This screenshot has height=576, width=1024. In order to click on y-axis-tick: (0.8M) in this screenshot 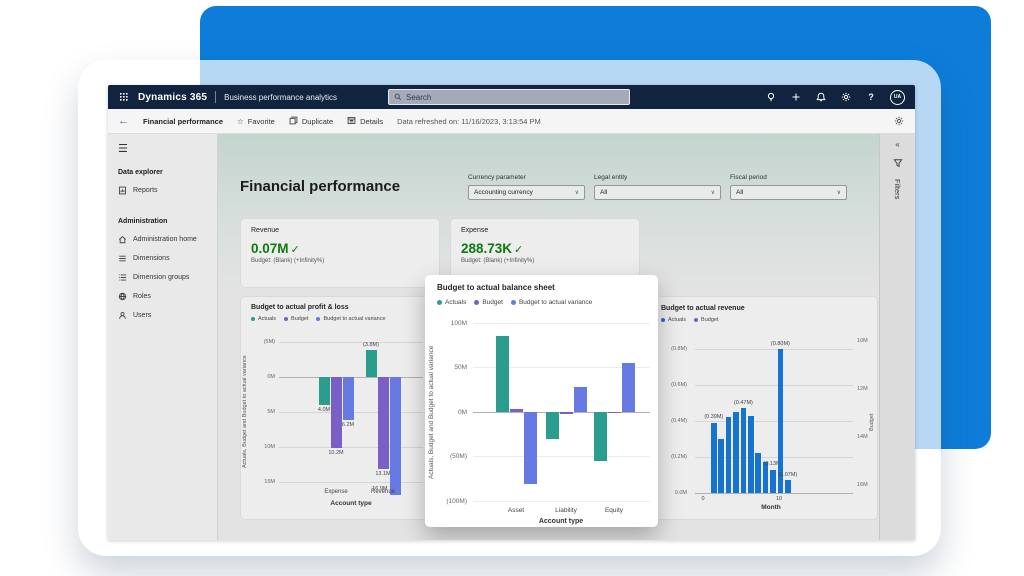, I will do `click(679, 349)`.